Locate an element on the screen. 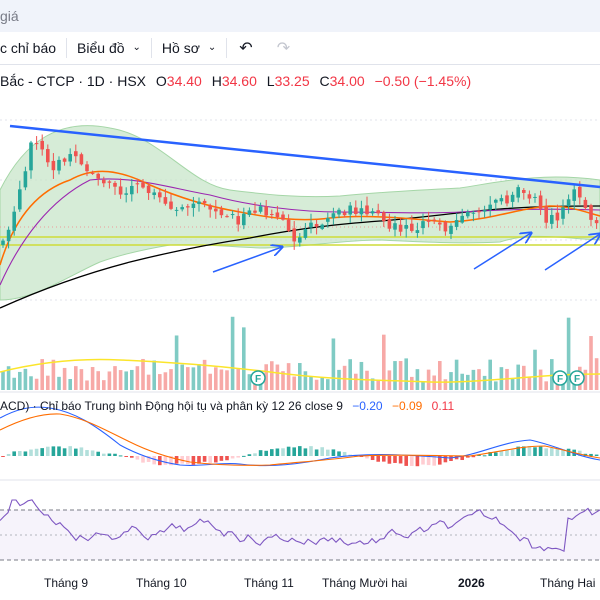 The width and height of the screenshot is (600, 600). descending-trendline is located at coordinates (304, 156).